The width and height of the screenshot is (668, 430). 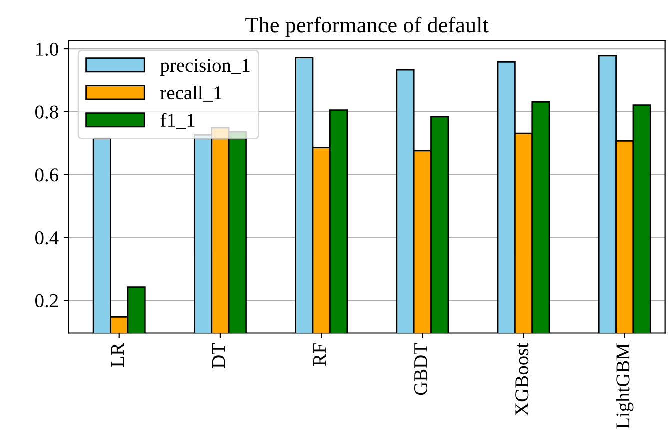 I want to click on x-tick-label: RF, so click(x=320, y=355).